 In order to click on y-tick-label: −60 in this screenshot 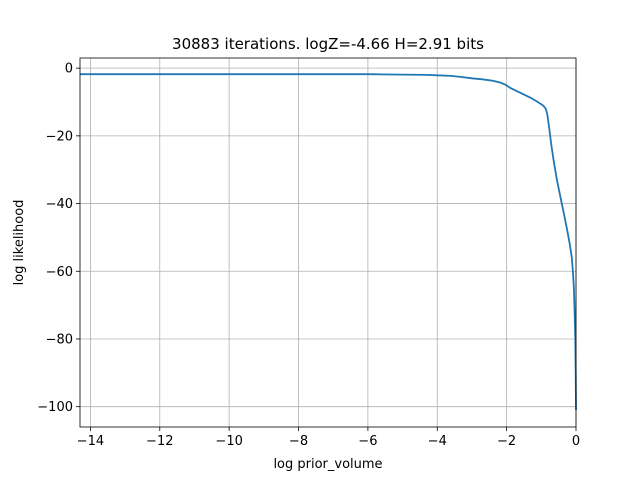, I will do `click(59, 272)`.